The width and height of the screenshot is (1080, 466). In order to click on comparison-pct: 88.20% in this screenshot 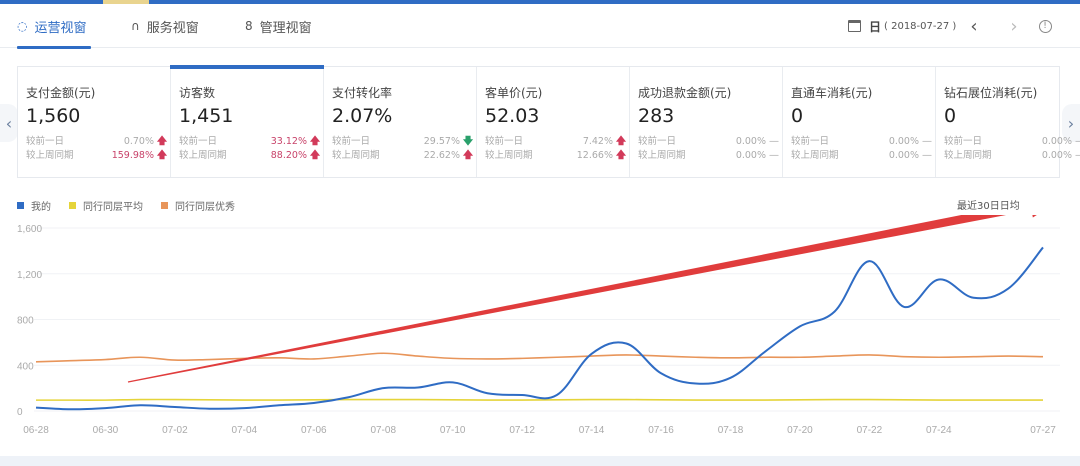, I will do `click(288, 155)`.